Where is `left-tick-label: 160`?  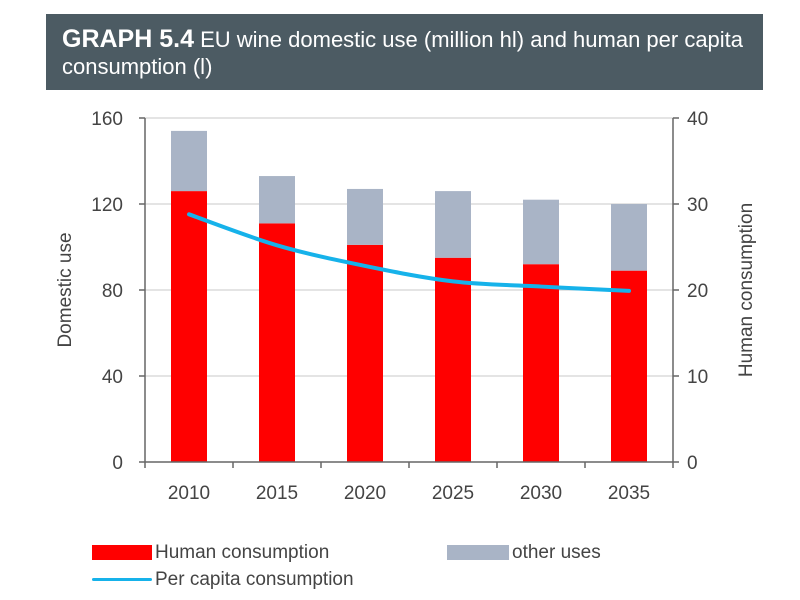
left-tick-label: 160 is located at coordinates (107, 119).